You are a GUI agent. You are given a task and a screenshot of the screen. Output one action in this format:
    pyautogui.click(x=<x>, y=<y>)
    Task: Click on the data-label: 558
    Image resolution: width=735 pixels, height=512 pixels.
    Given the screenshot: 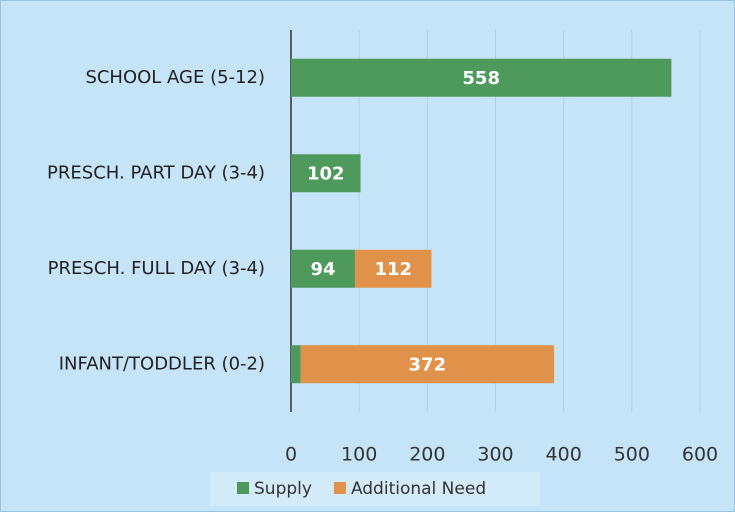 What is the action you would take?
    pyautogui.click(x=481, y=78)
    